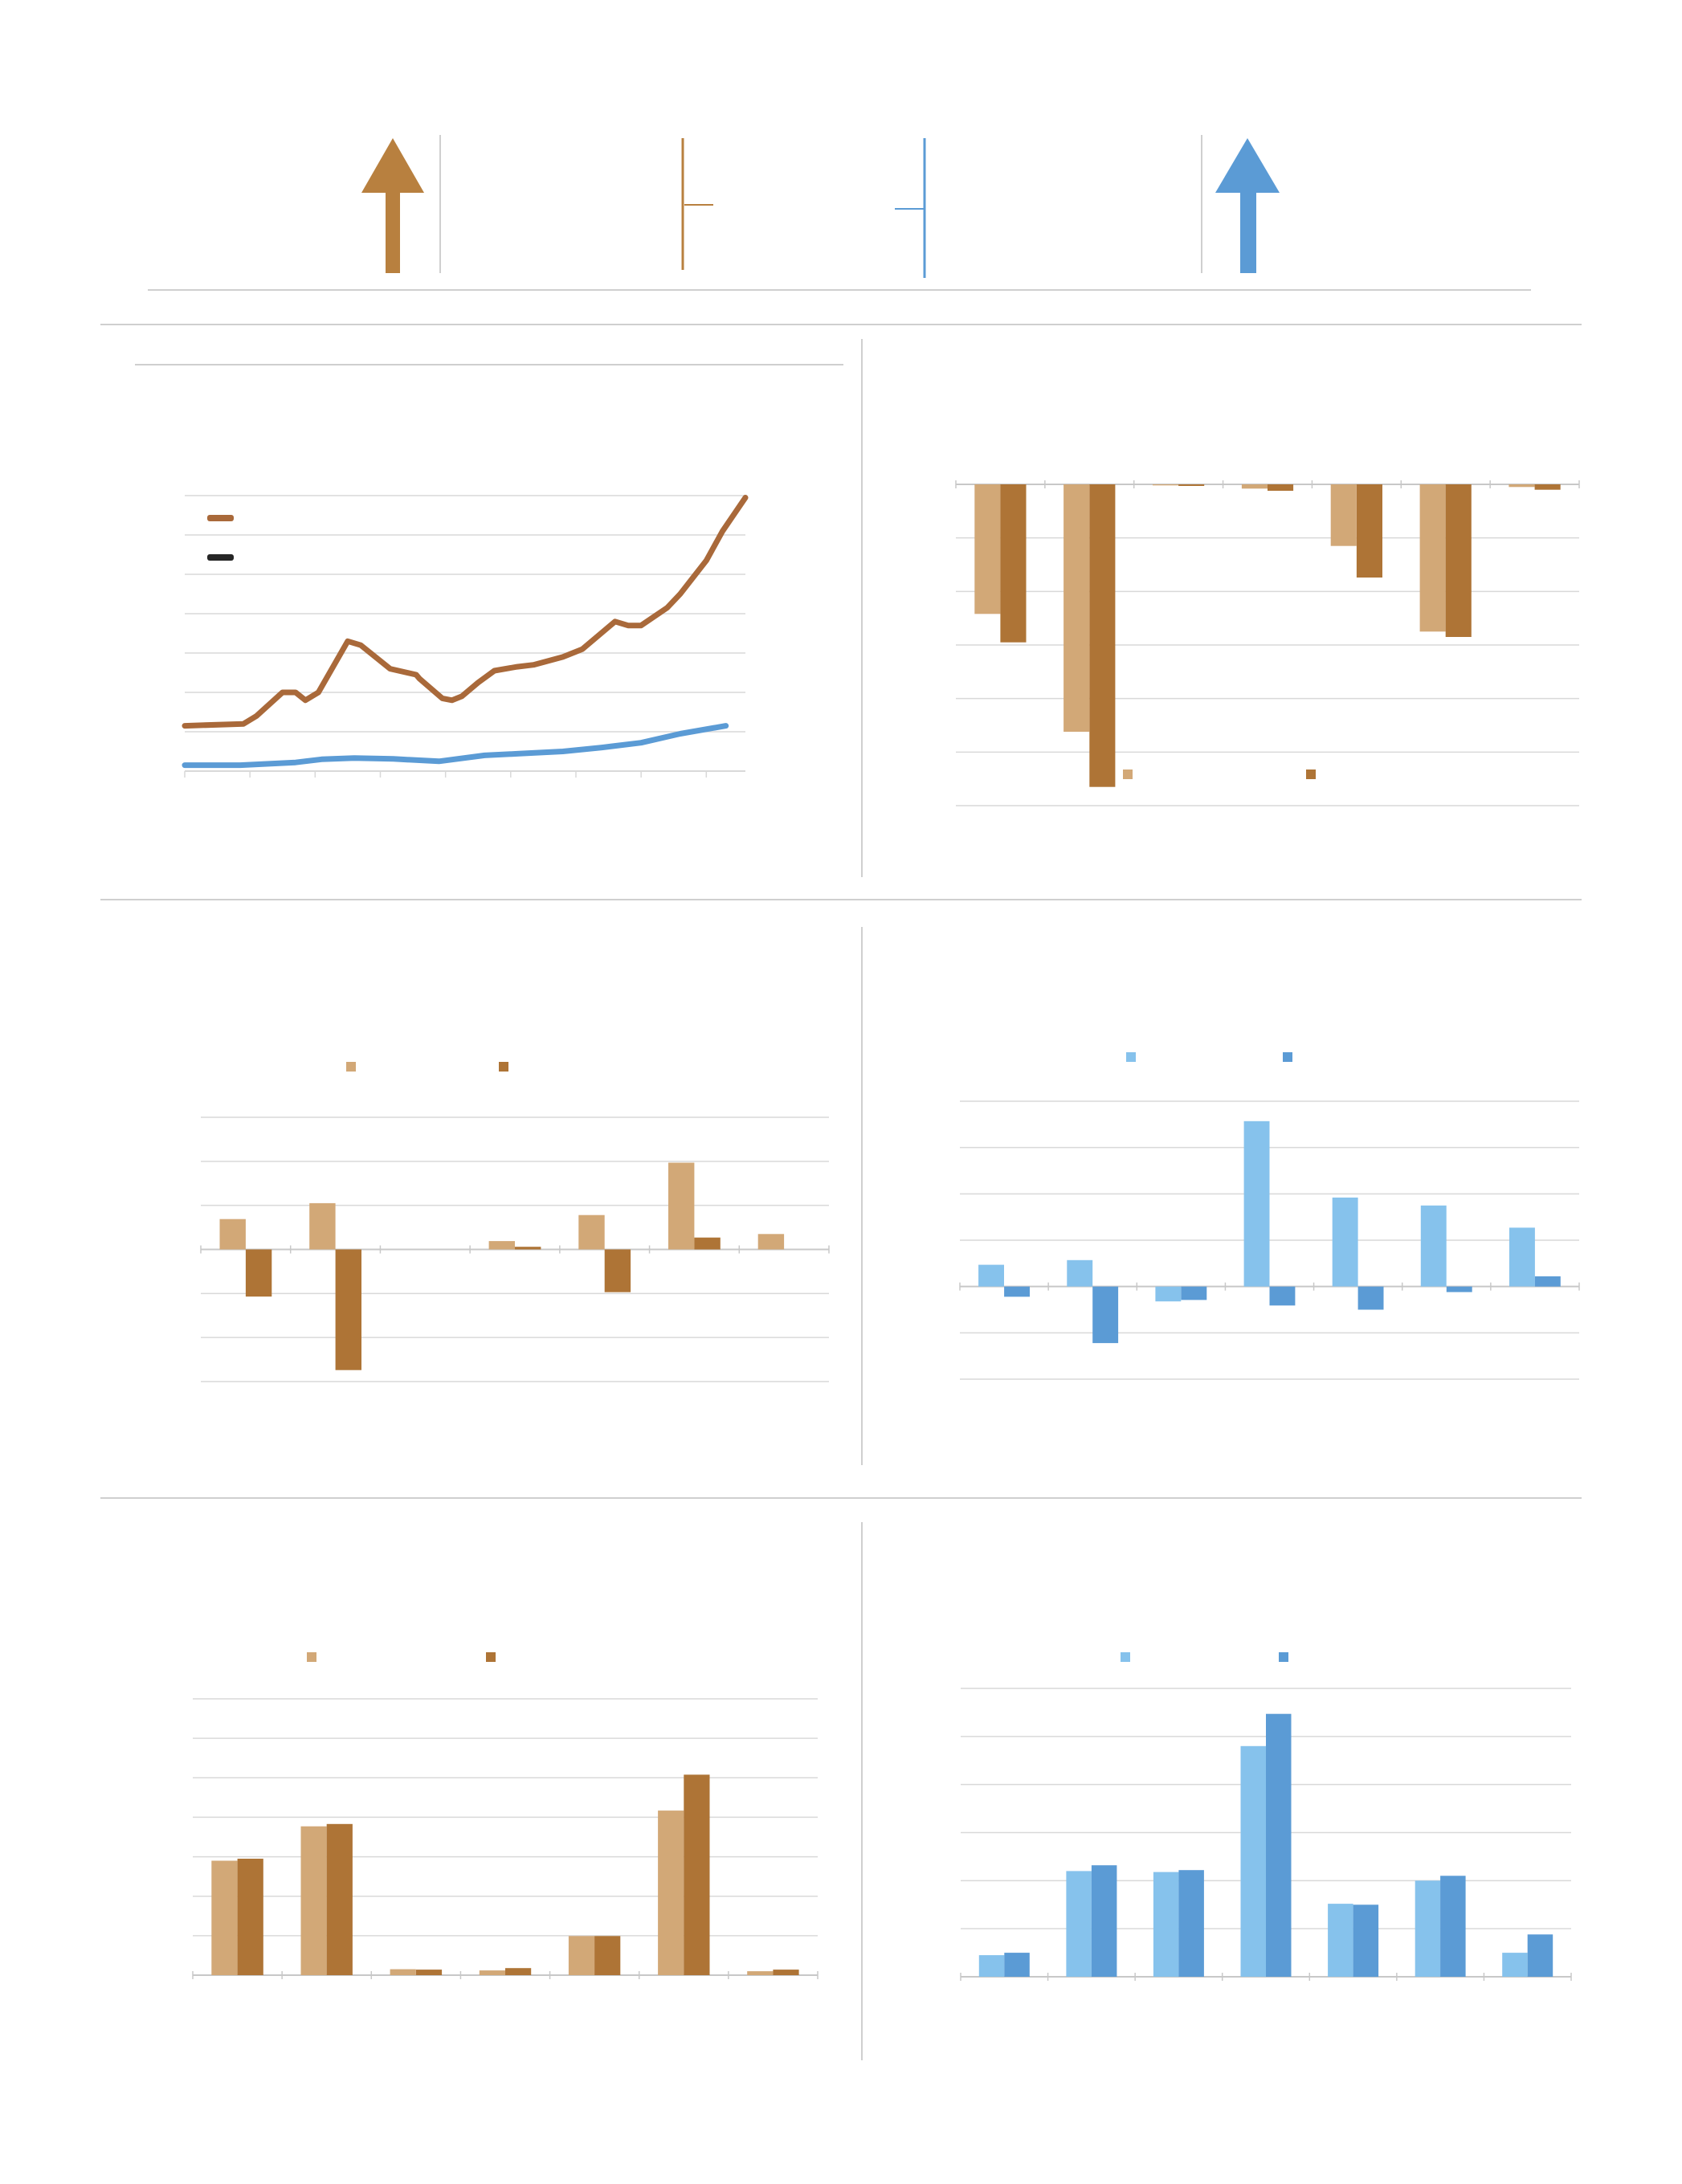  Describe the element at coordinates (1267, 643) in the screenshot. I see `bar-chart-top-right` at that location.